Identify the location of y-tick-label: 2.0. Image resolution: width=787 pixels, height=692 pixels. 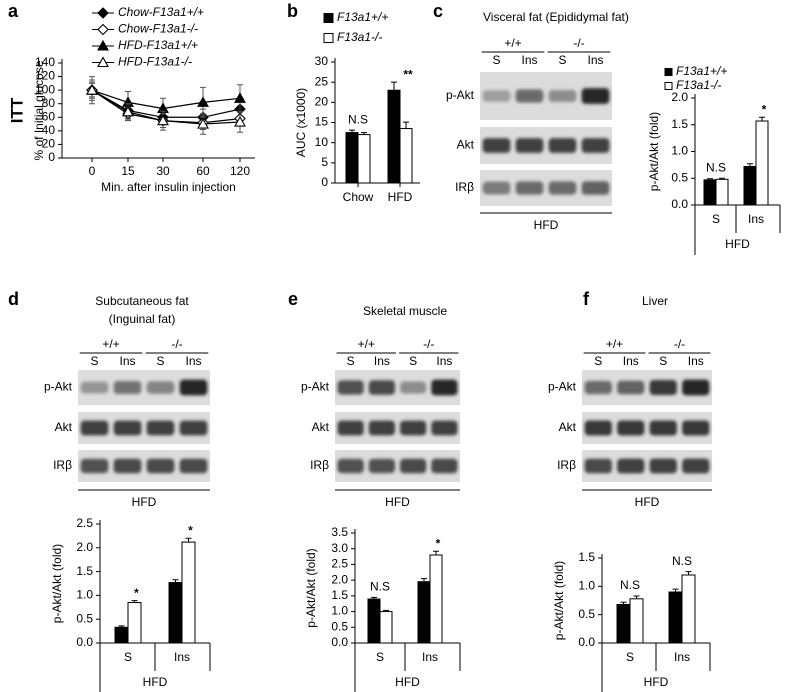
(84, 547).